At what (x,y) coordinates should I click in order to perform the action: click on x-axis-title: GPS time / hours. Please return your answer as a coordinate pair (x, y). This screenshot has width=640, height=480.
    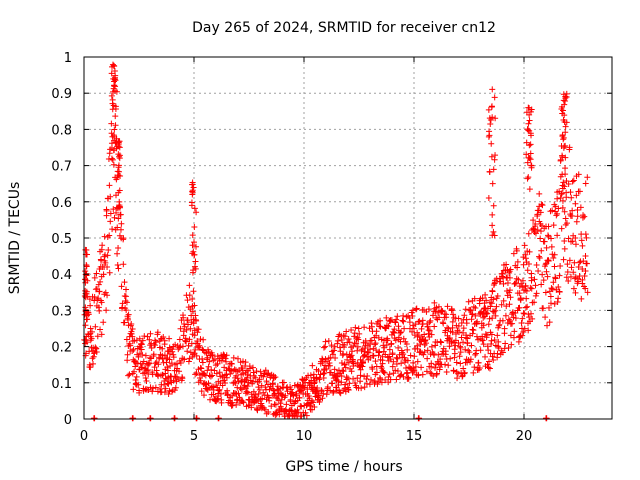
    Looking at the image, I should click on (343, 467).